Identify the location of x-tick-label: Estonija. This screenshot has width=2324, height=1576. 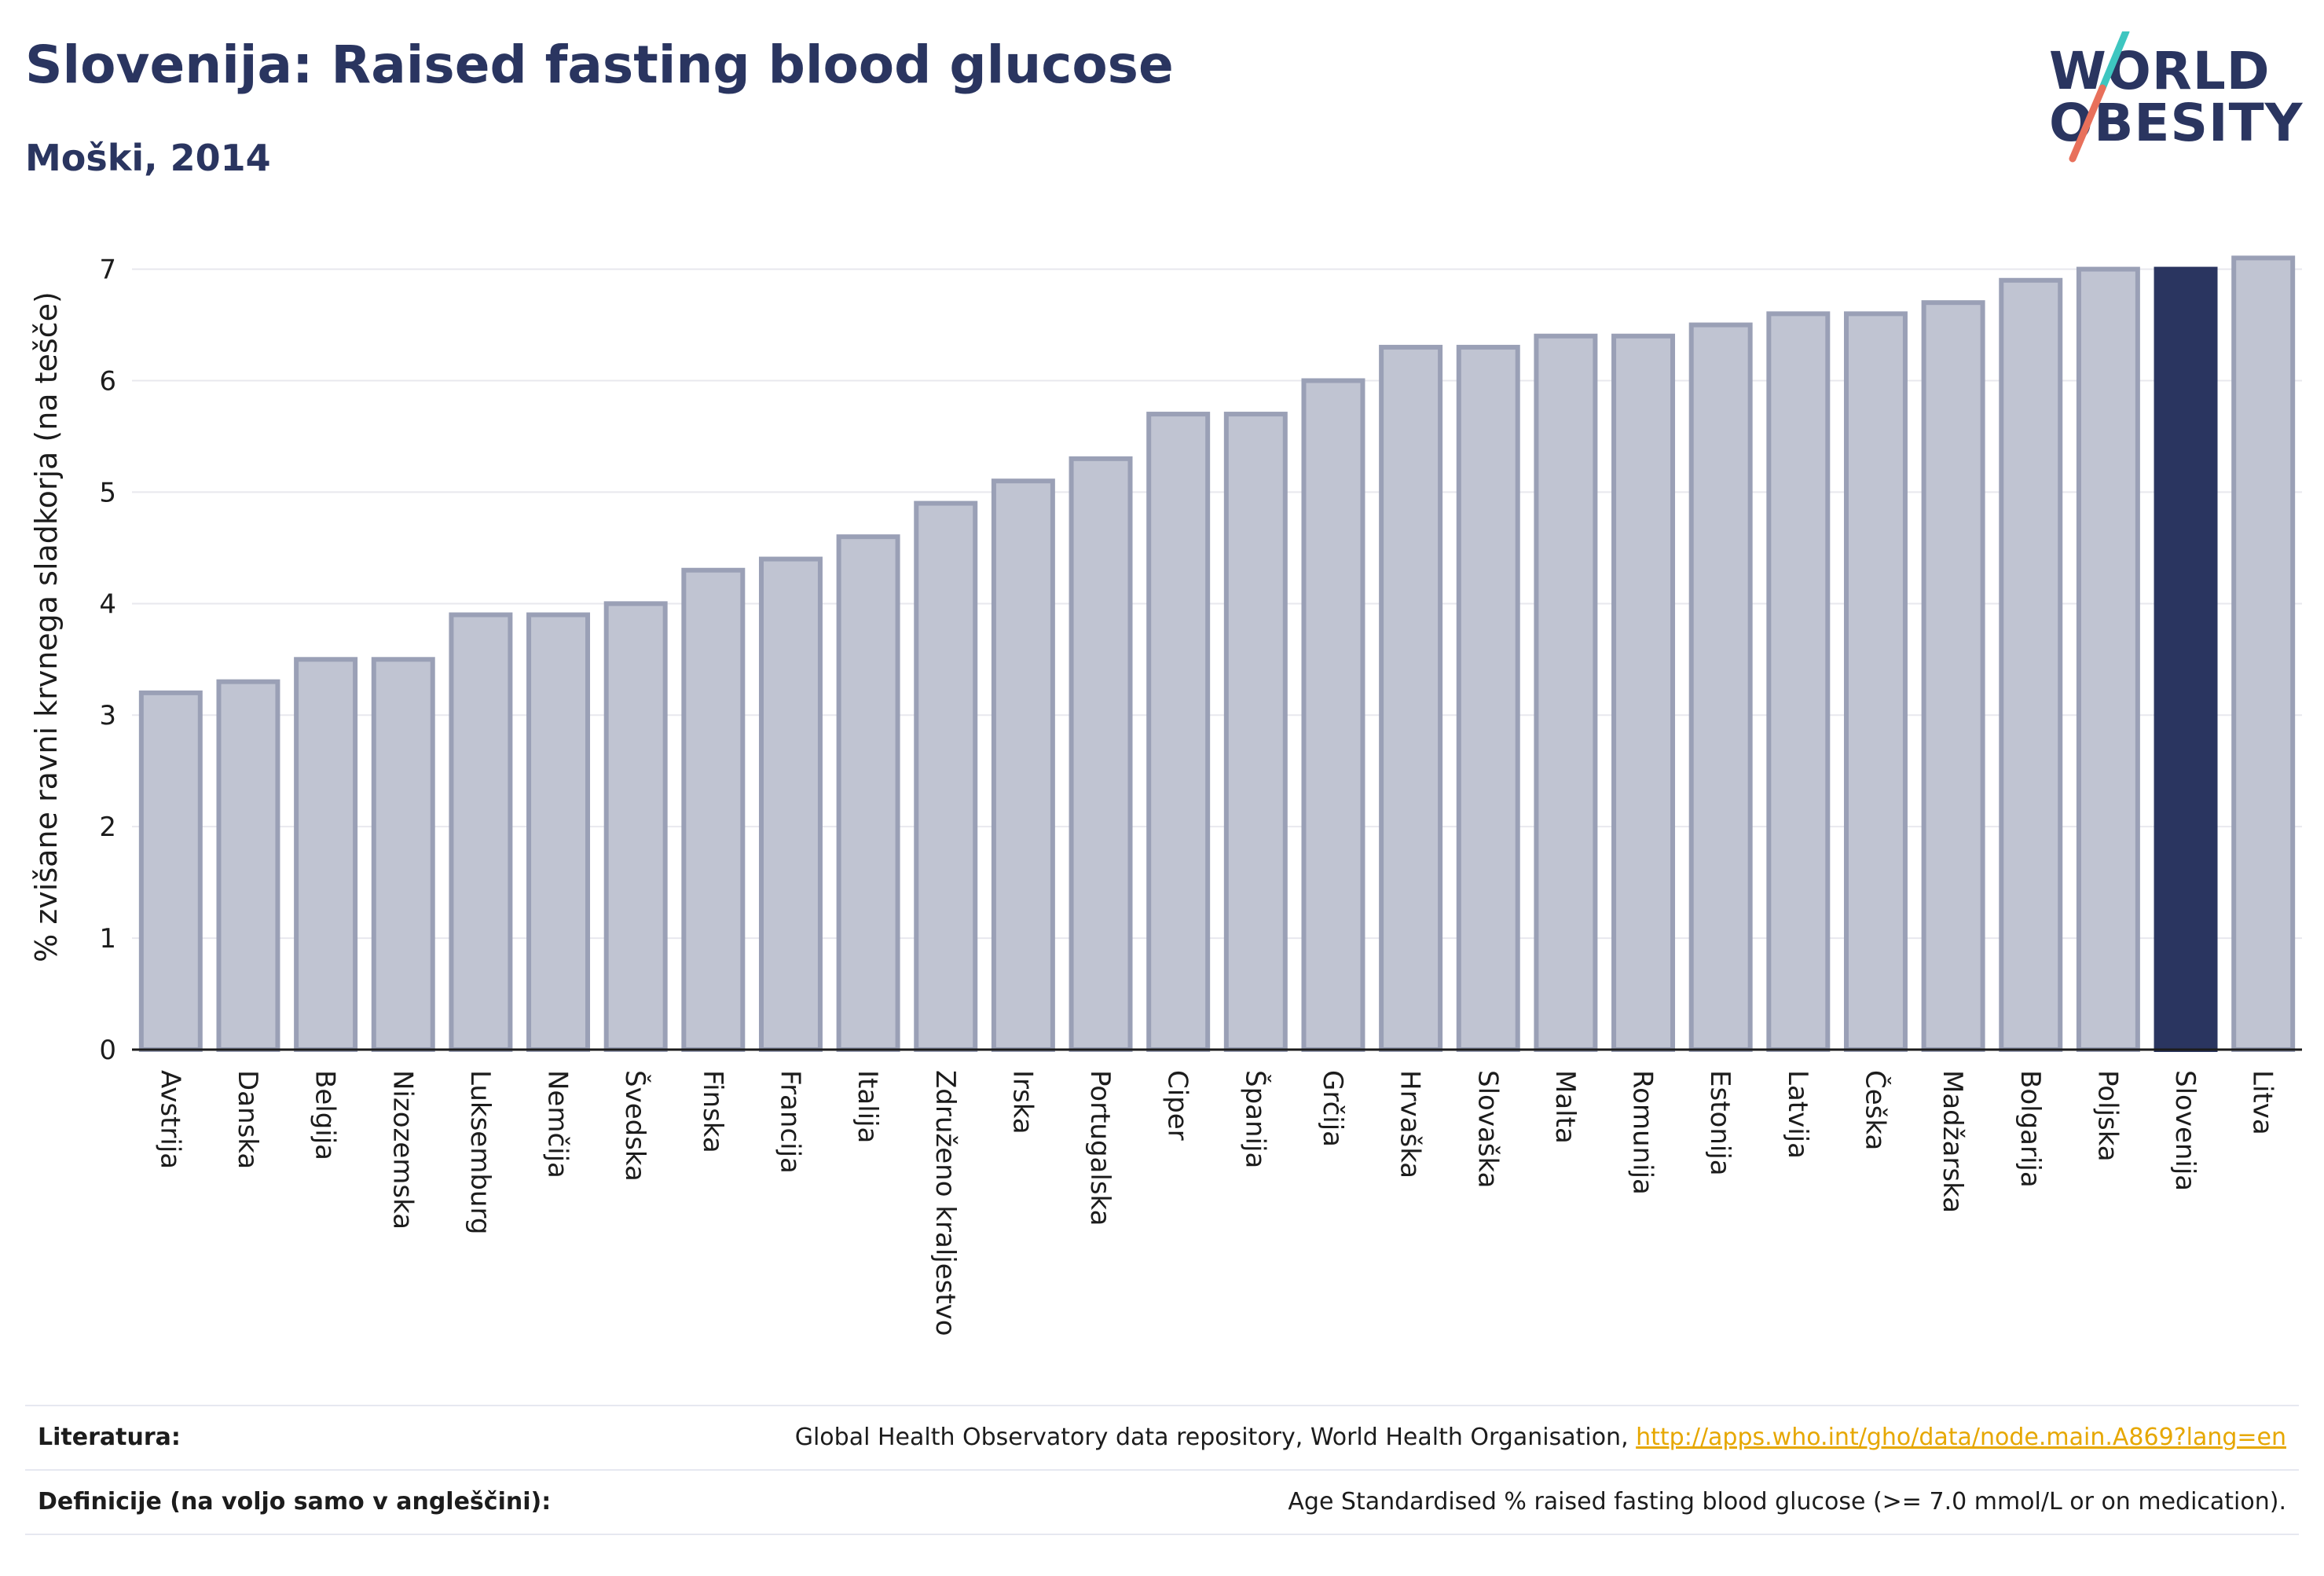
(1720, 1123).